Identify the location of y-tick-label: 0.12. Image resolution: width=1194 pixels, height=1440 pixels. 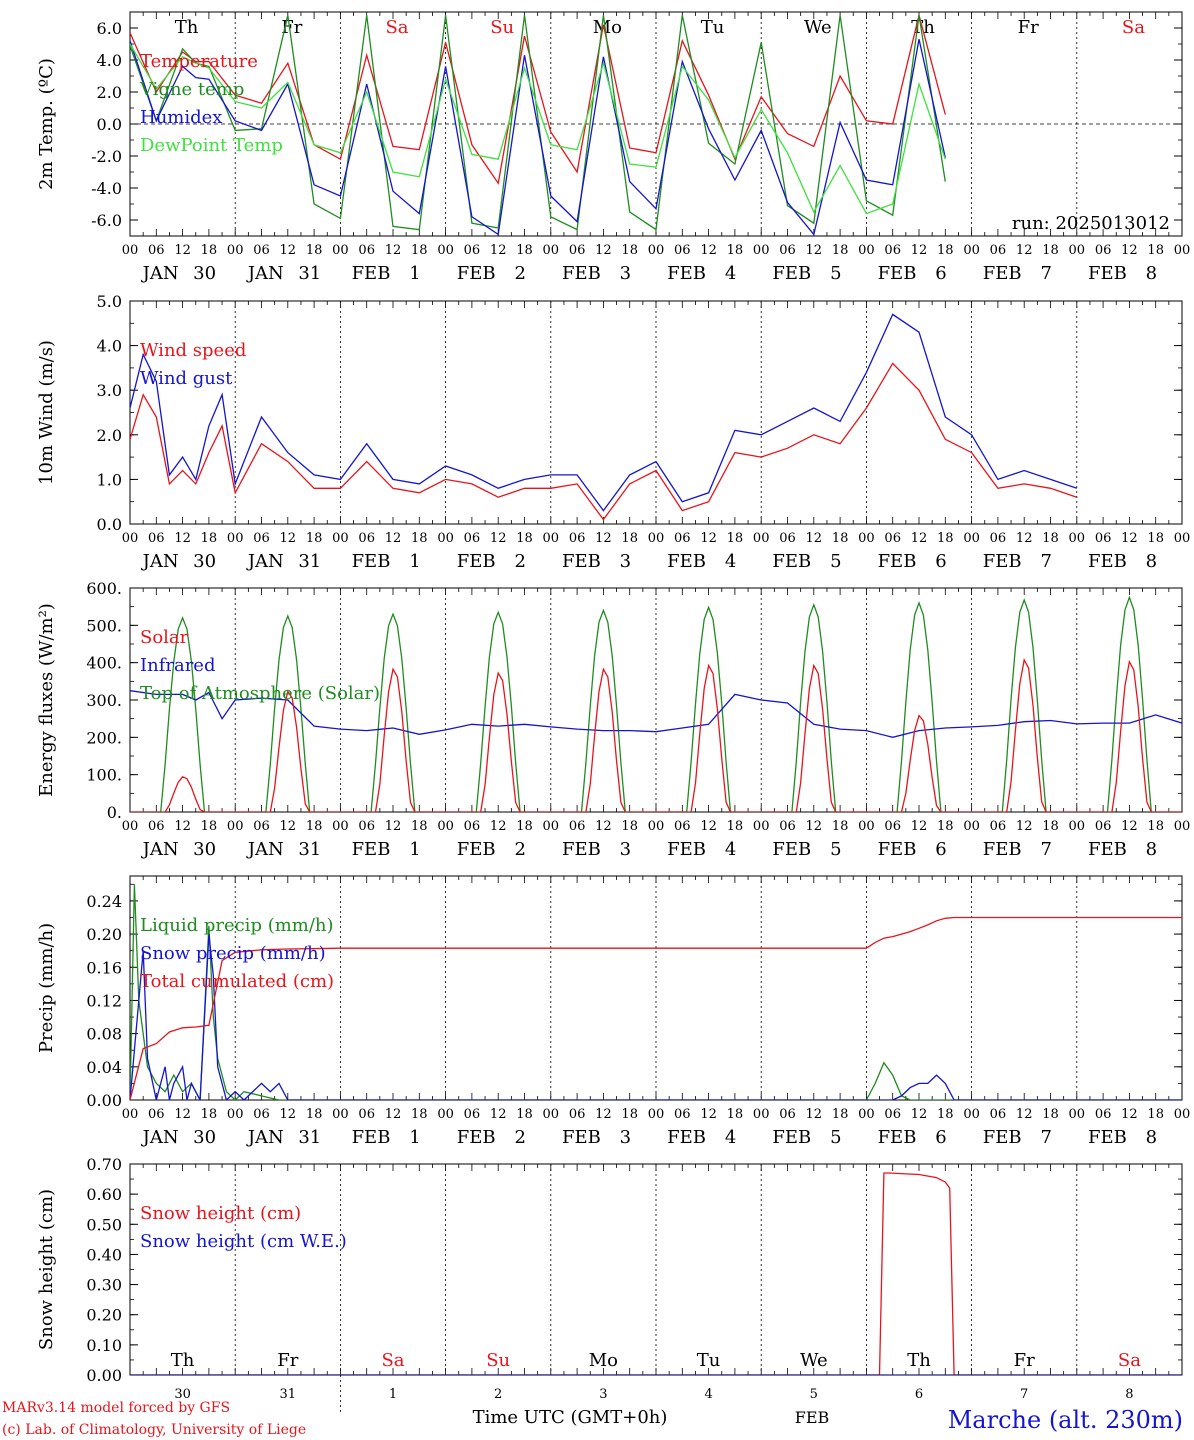
(104, 1000).